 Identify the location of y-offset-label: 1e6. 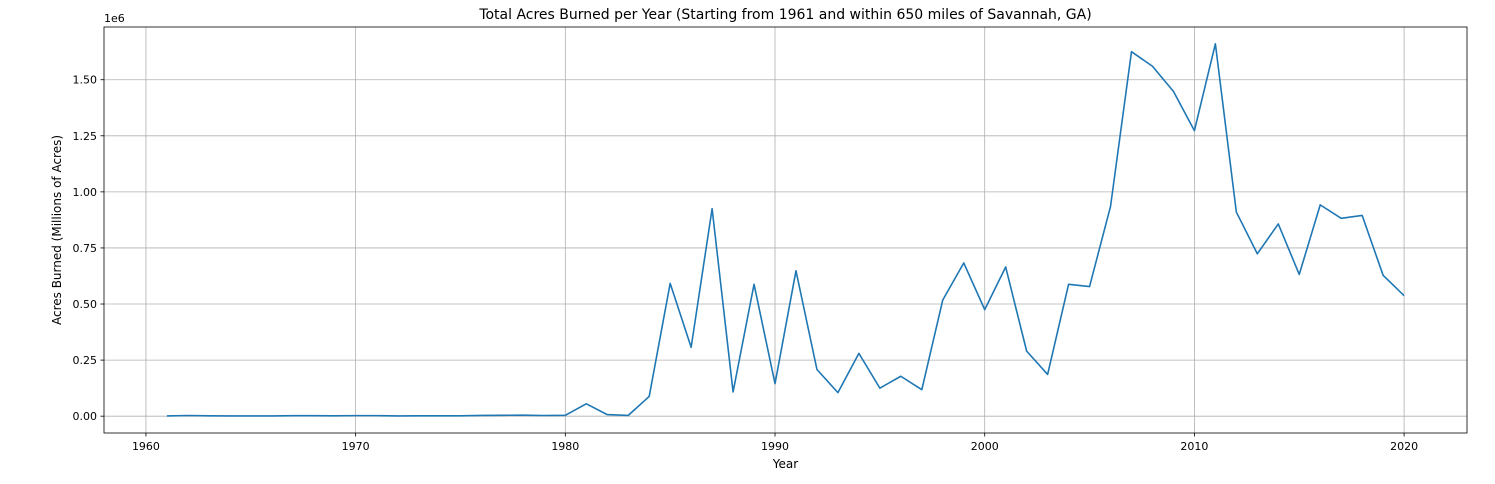
(114, 18).